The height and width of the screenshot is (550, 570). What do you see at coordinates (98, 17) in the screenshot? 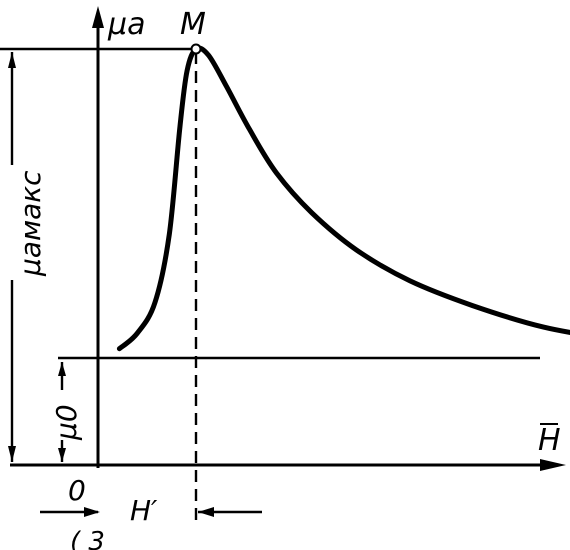
I see `y-axis-arrow` at bounding box center [98, 17].